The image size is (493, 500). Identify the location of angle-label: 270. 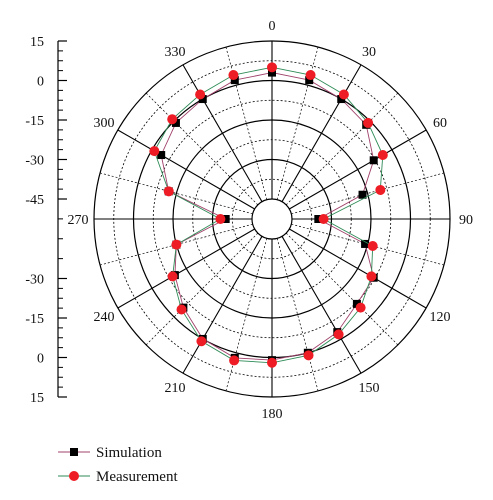
(78, 220).